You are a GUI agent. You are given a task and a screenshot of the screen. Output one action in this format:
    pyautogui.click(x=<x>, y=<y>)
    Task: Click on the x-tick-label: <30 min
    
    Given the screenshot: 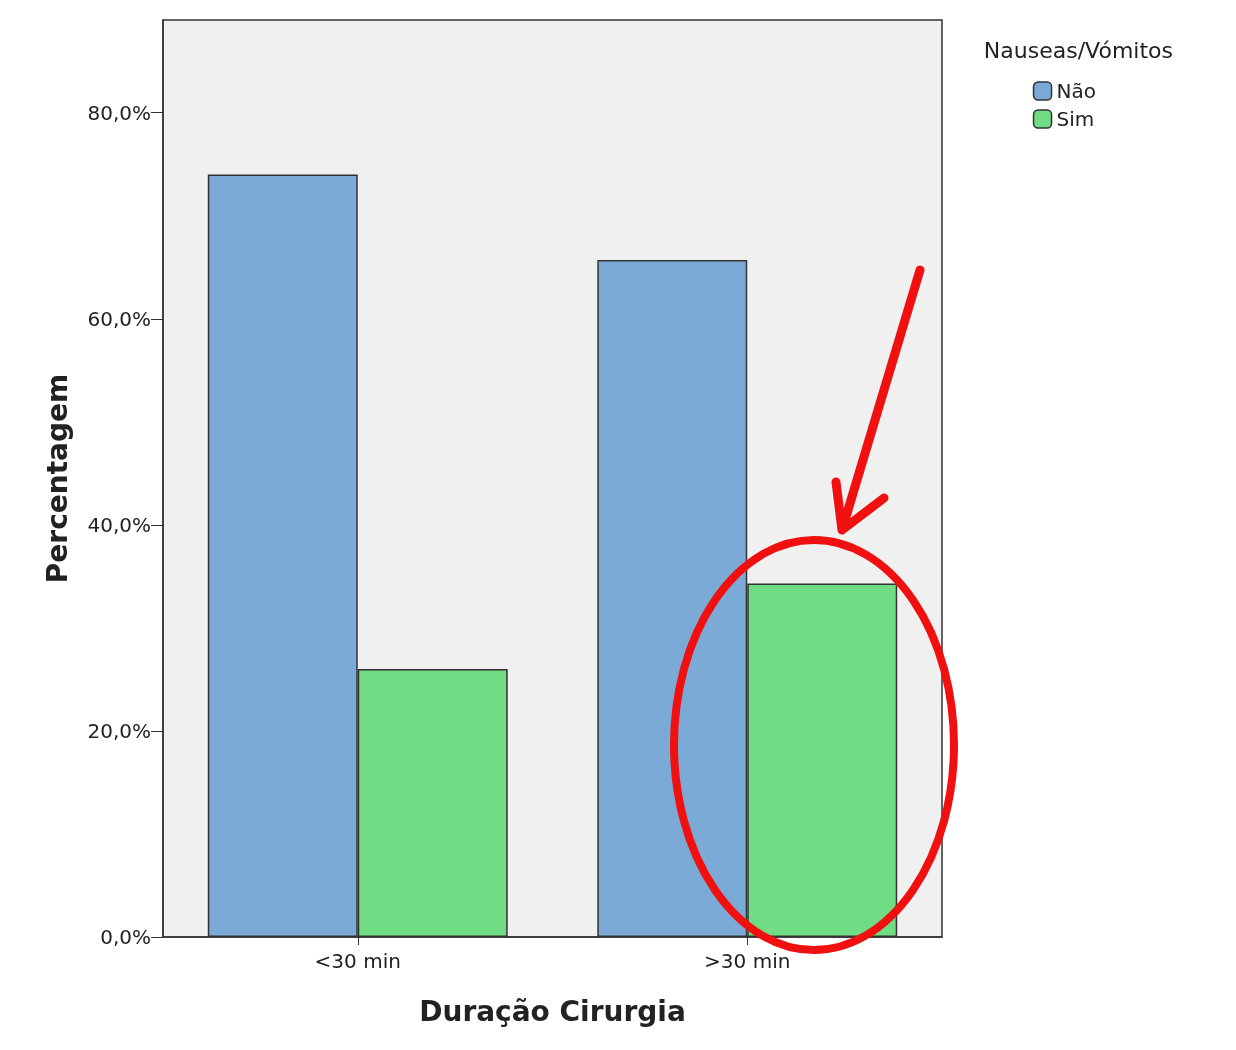 What is the action you would take?
    pyautogui.click(x=357, y=961)
    